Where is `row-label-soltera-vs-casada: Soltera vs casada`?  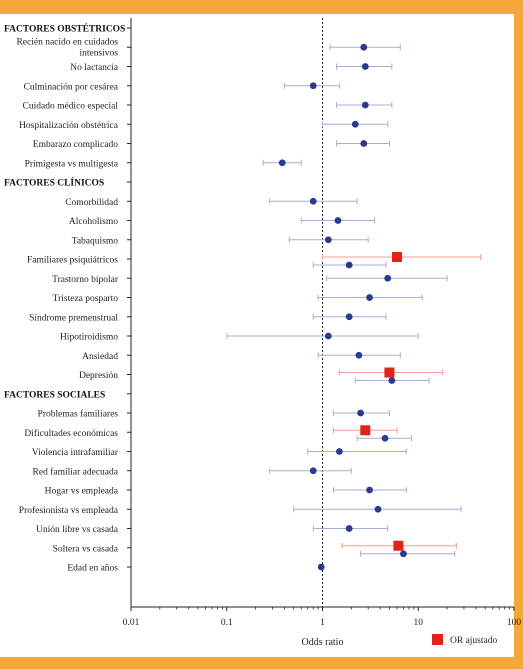
row-label-soltera-vs-casada: Soltera vs casada is located at coordinates (86, 549).